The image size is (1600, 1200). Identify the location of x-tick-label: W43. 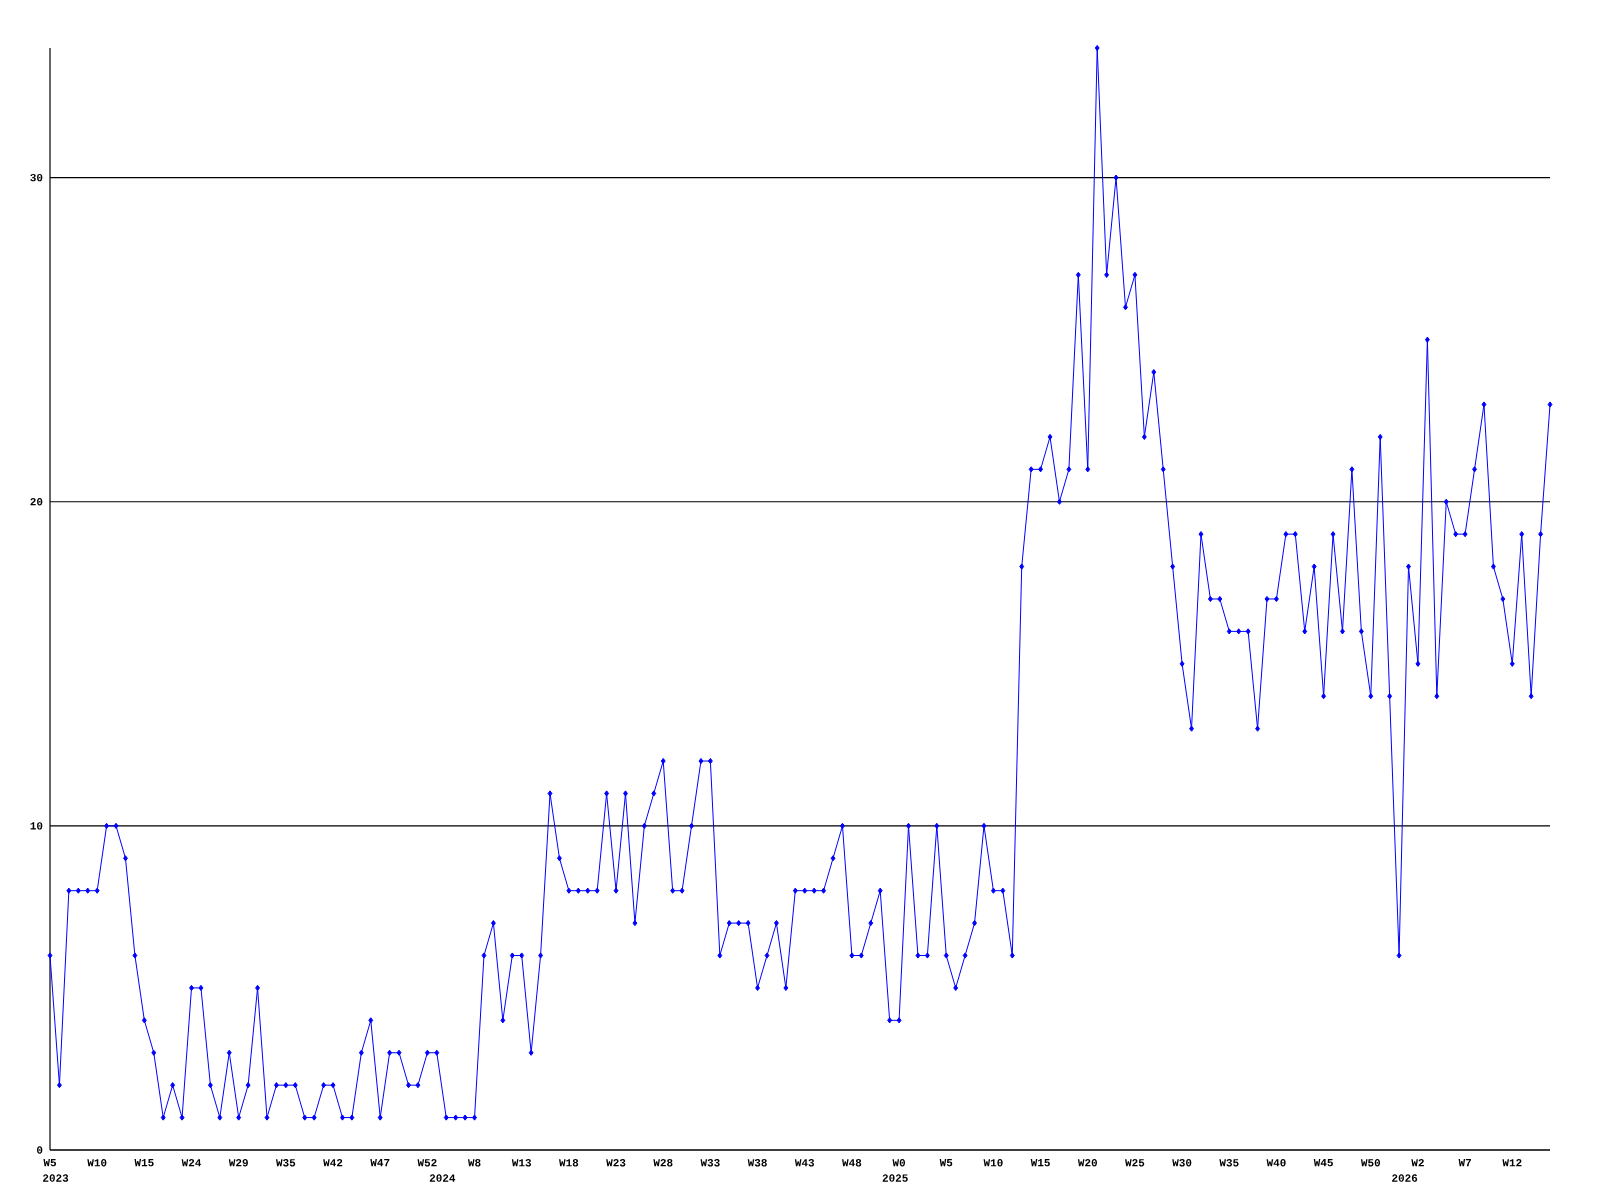
(804, 1163).